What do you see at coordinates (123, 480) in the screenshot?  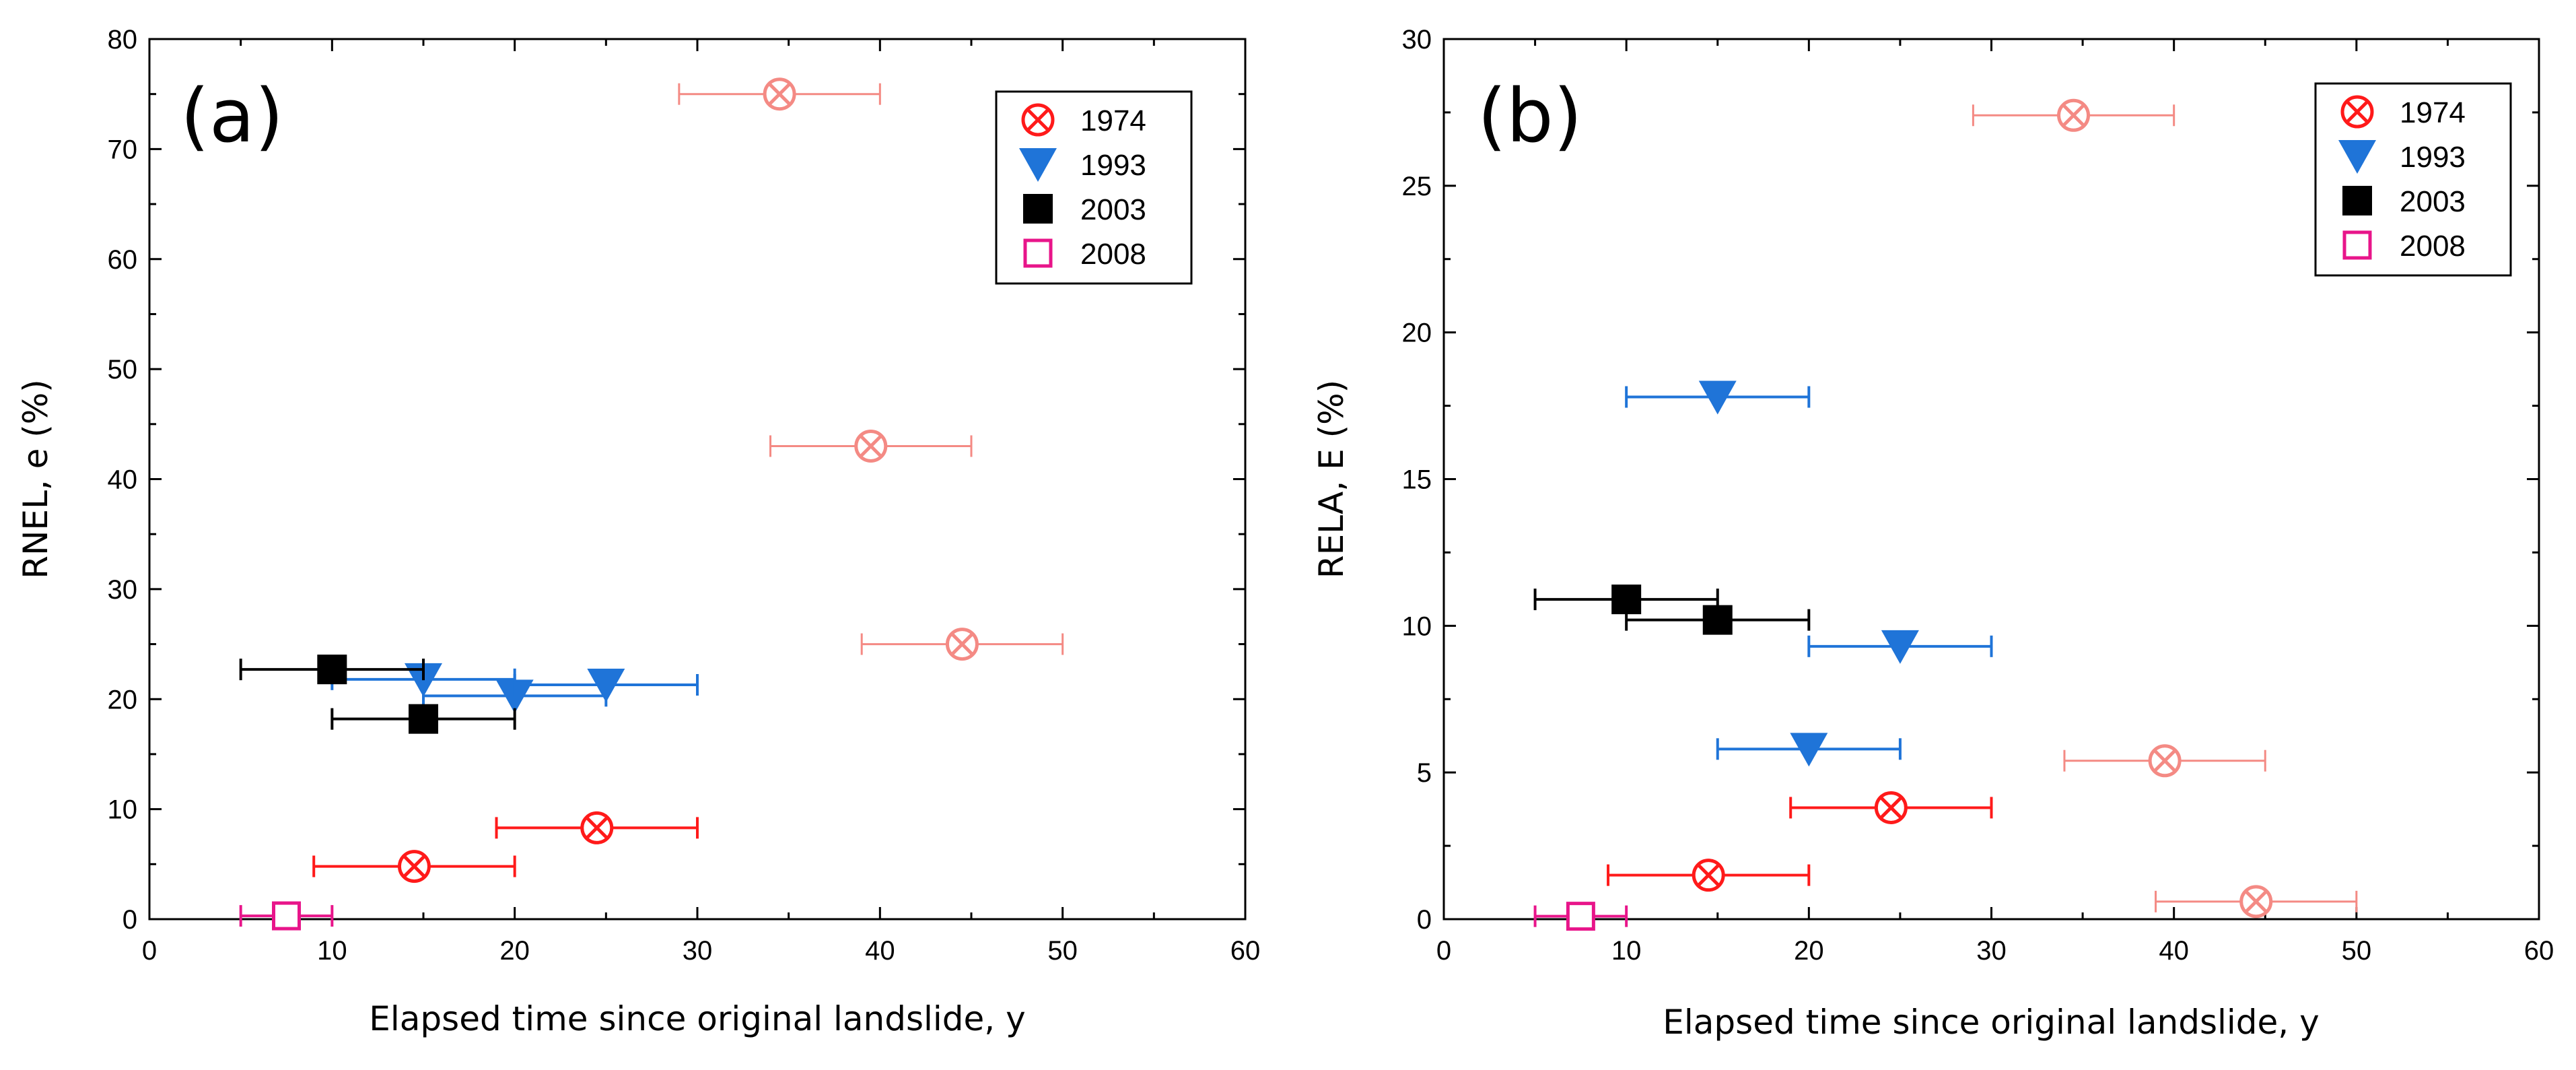 I see `y-tick-label: 40` at bounding box center [123, 480].